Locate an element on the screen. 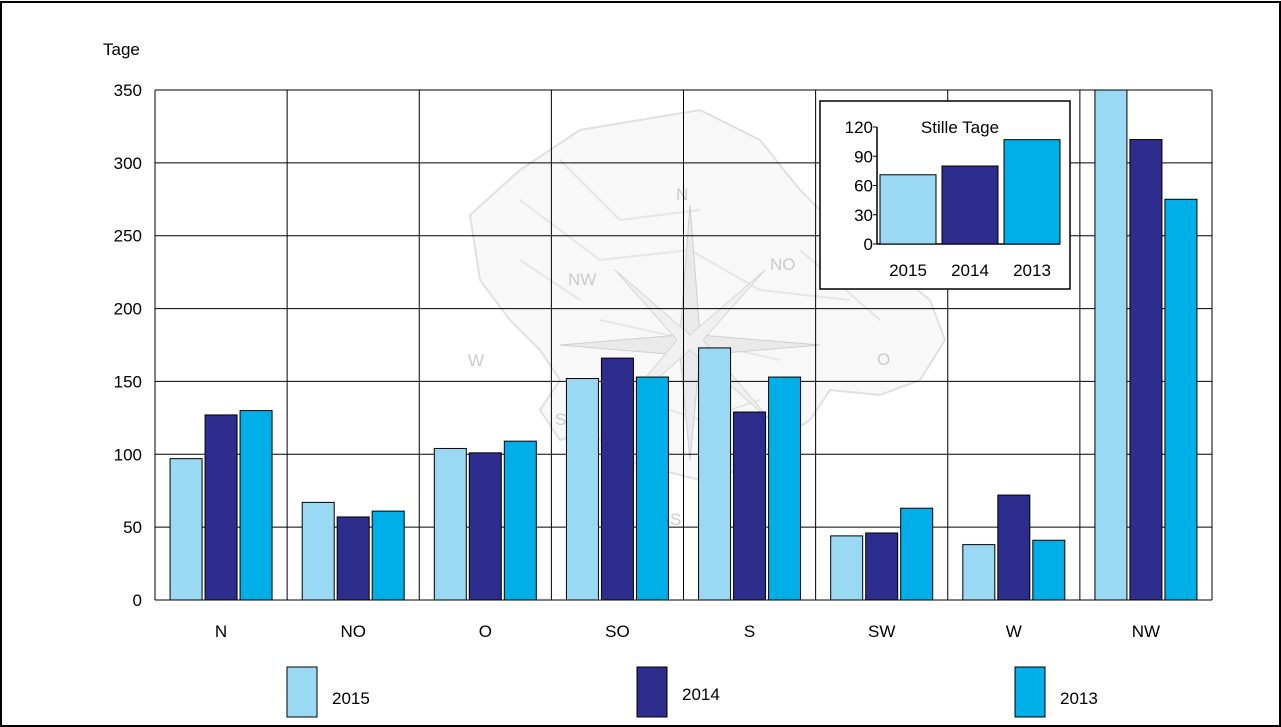 The height and width of the screenshot is (727, 1281). bar-s-2015 is located at coordinates (715, 474).